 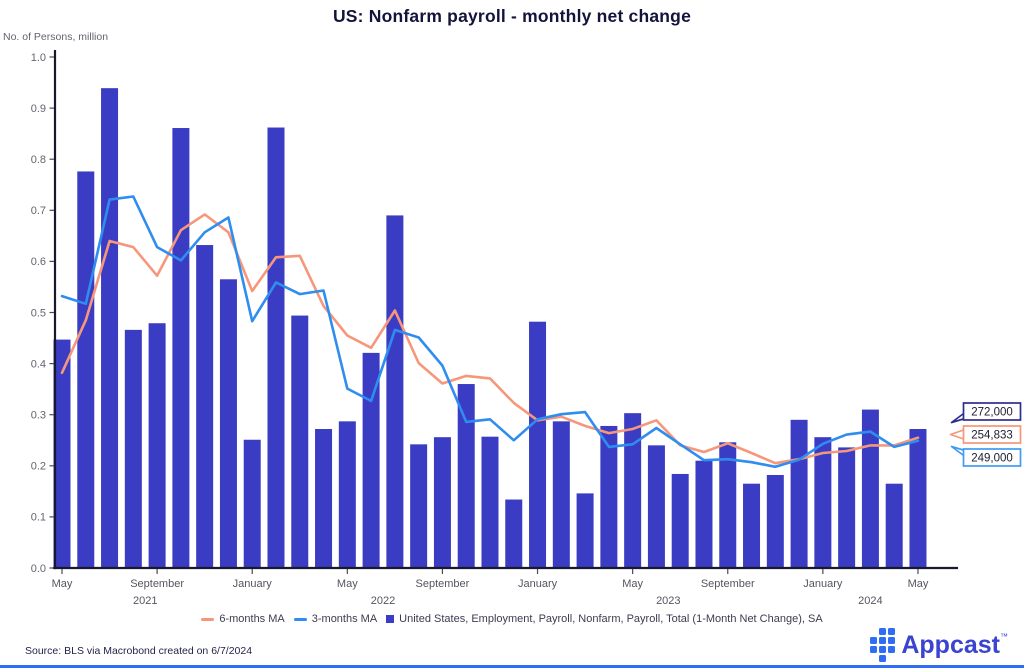 I want to click on y-tick-label: 1.0, so click(x=38, y=58).